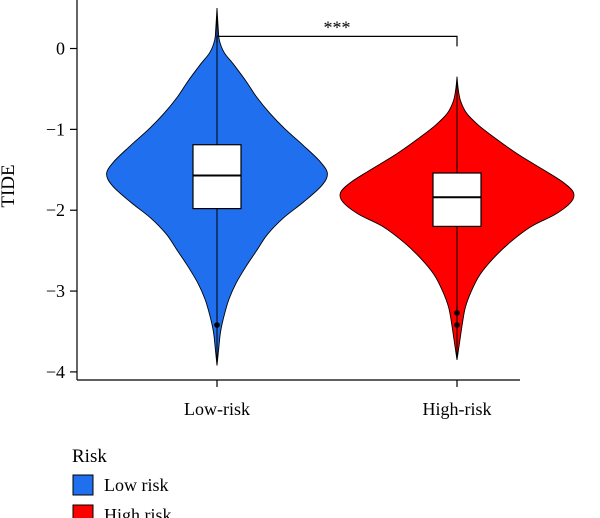 The image size is (600, 518). I want to click on bracket-line, so click(337, 41).